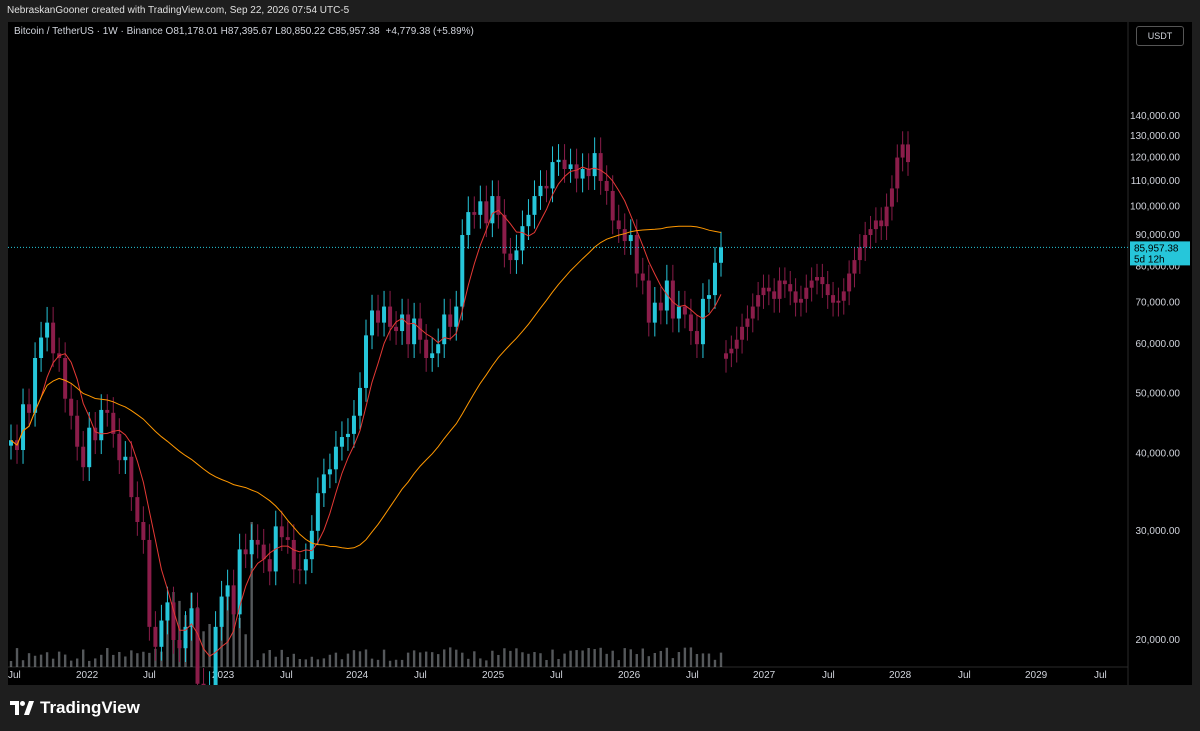 Image resolution: width=1200 pixels, height=731 pixels. I want to click on tradingview-logo: TradingView, so click(75, 708).